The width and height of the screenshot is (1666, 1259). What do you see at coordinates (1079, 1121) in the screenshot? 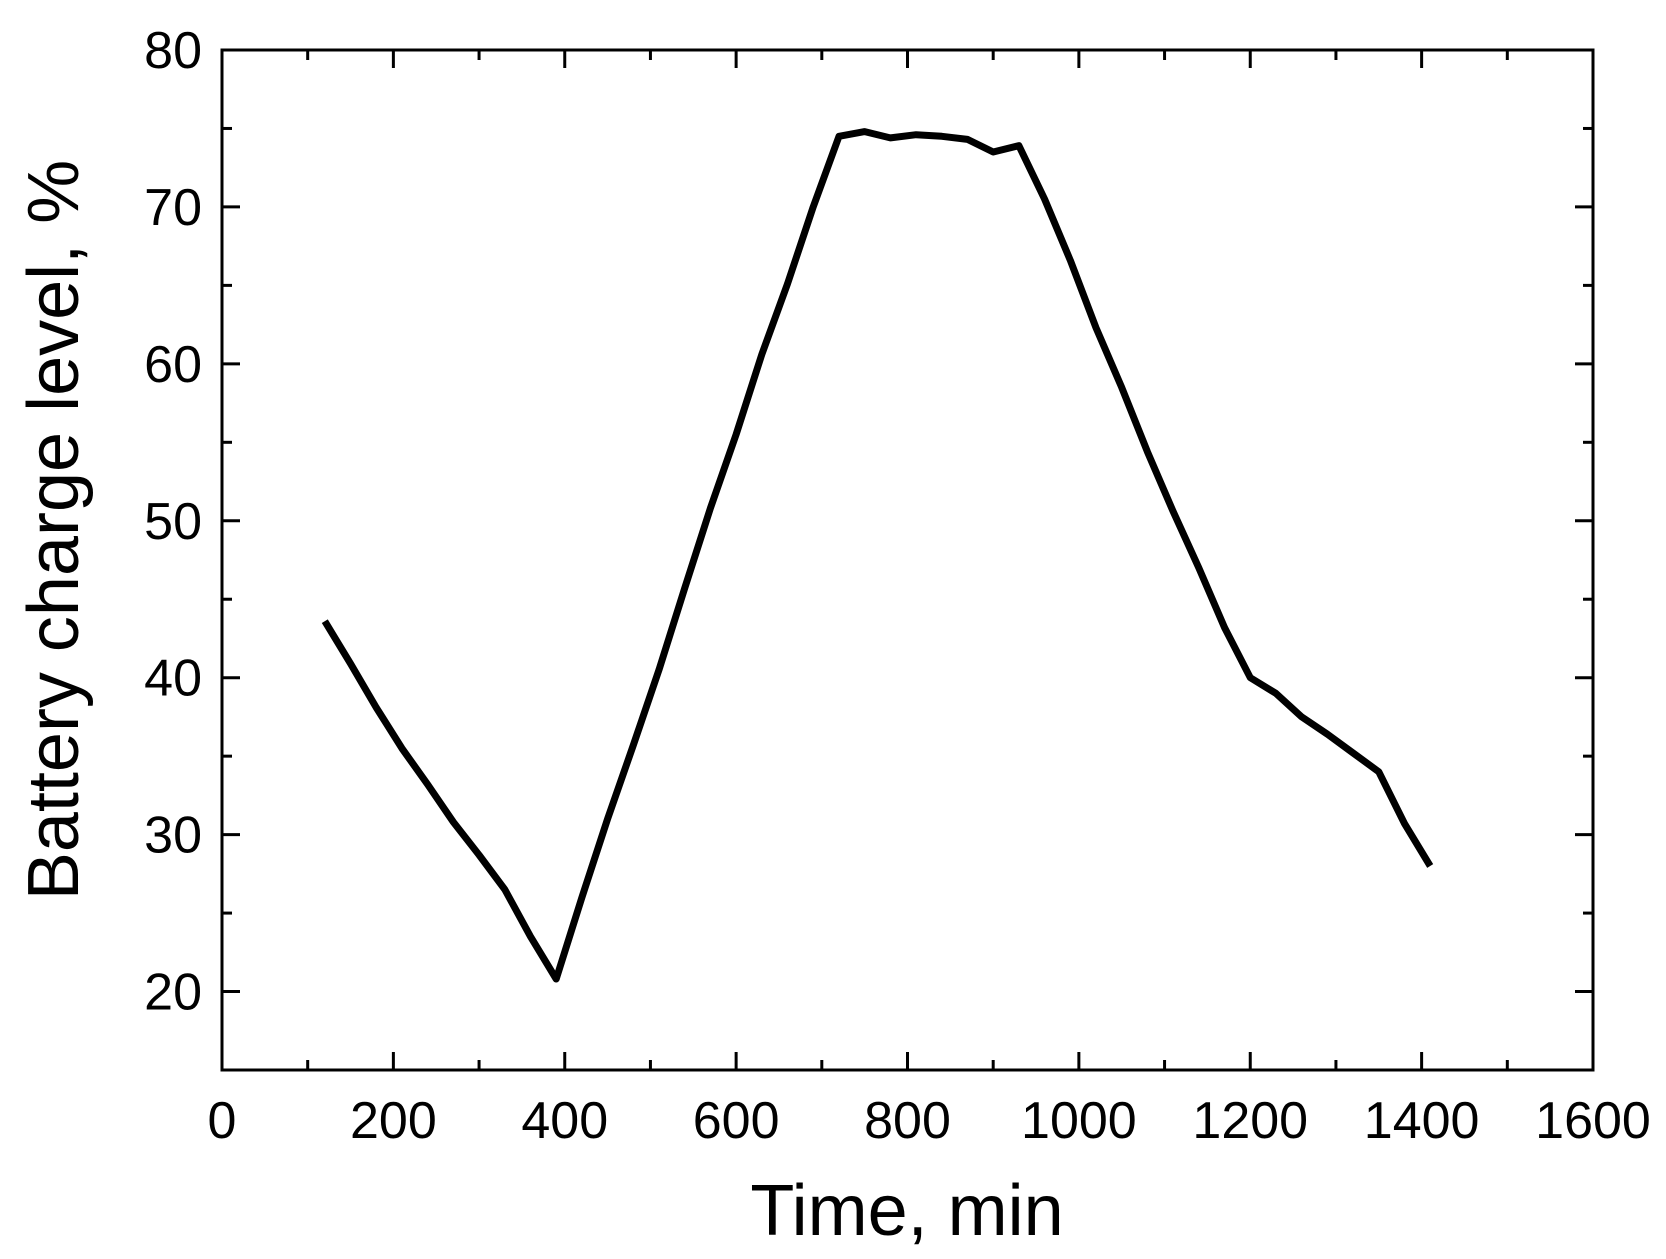
I see `x-tick-label: 1000` at bounding box center [1079, 1121].